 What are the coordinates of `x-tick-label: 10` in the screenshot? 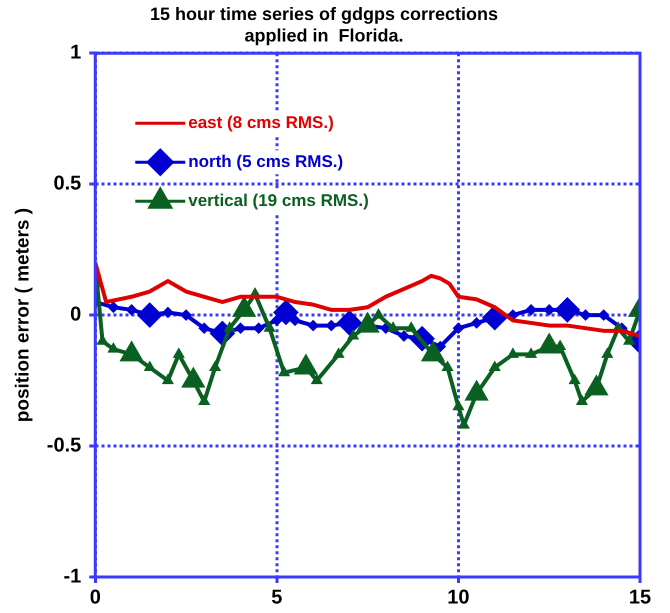 It's located at (458, 597).